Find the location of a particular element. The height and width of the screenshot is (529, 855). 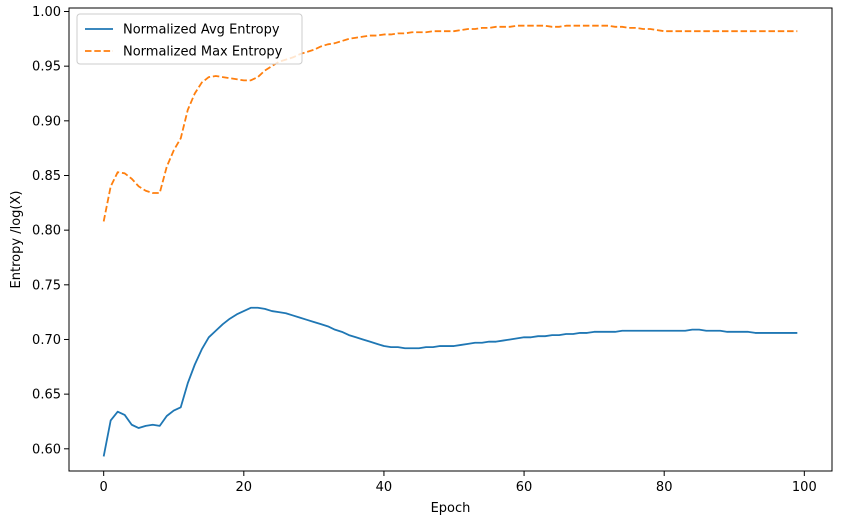

y-axis-label: Entropy /log(X) is located at coordinates (16, 240).